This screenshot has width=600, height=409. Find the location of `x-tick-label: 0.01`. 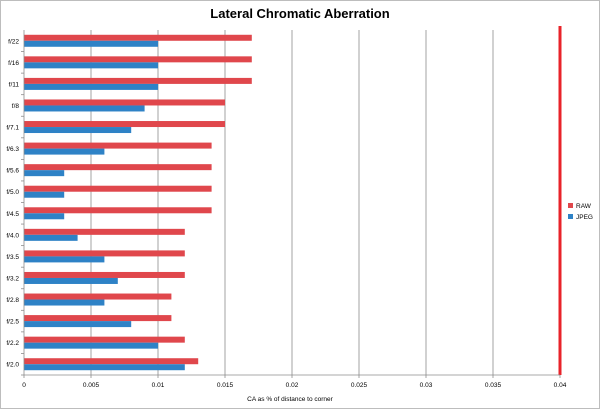

x-tick-label: 0.01 is located at coordinates (158, 385).